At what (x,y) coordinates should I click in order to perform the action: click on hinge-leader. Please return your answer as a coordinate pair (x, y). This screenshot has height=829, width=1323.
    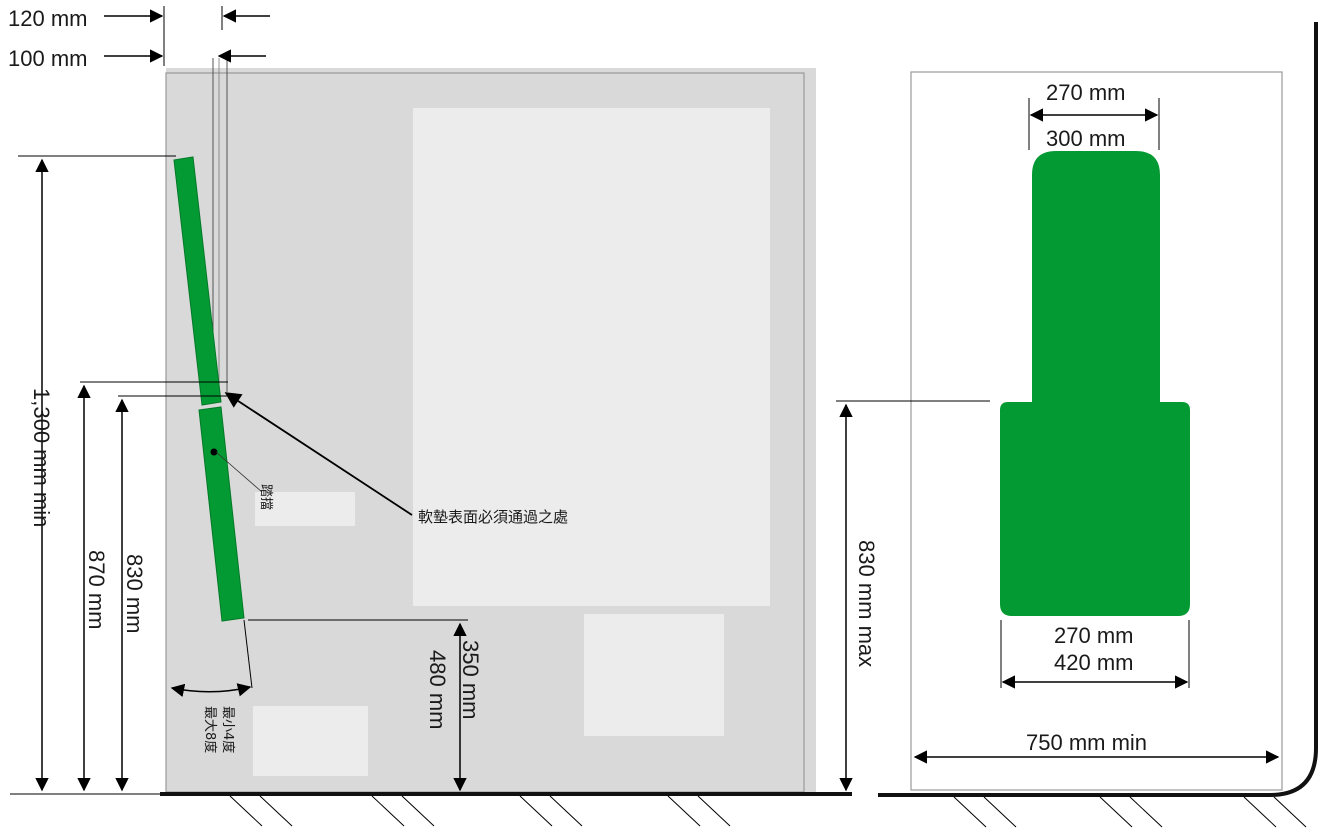
    Looking at the image, I should click on (239, 472).